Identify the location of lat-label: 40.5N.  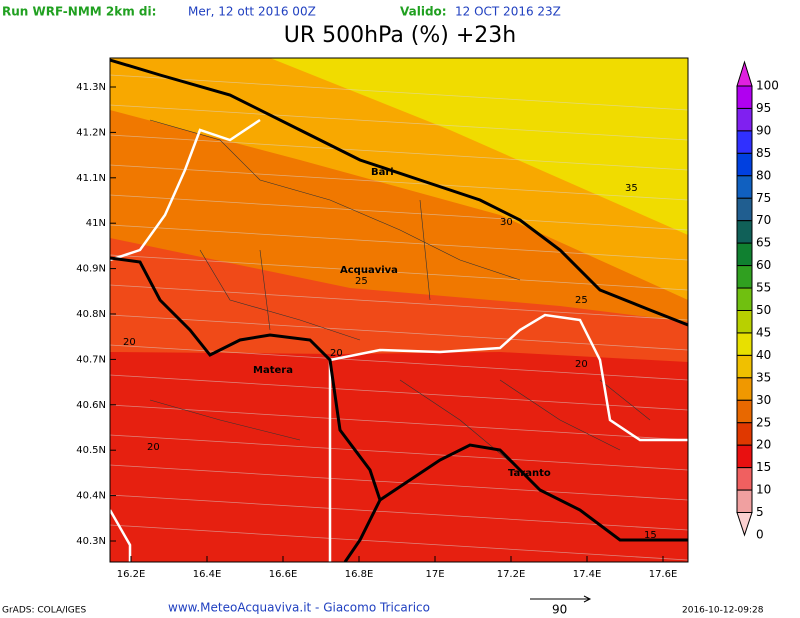
(91, 450).